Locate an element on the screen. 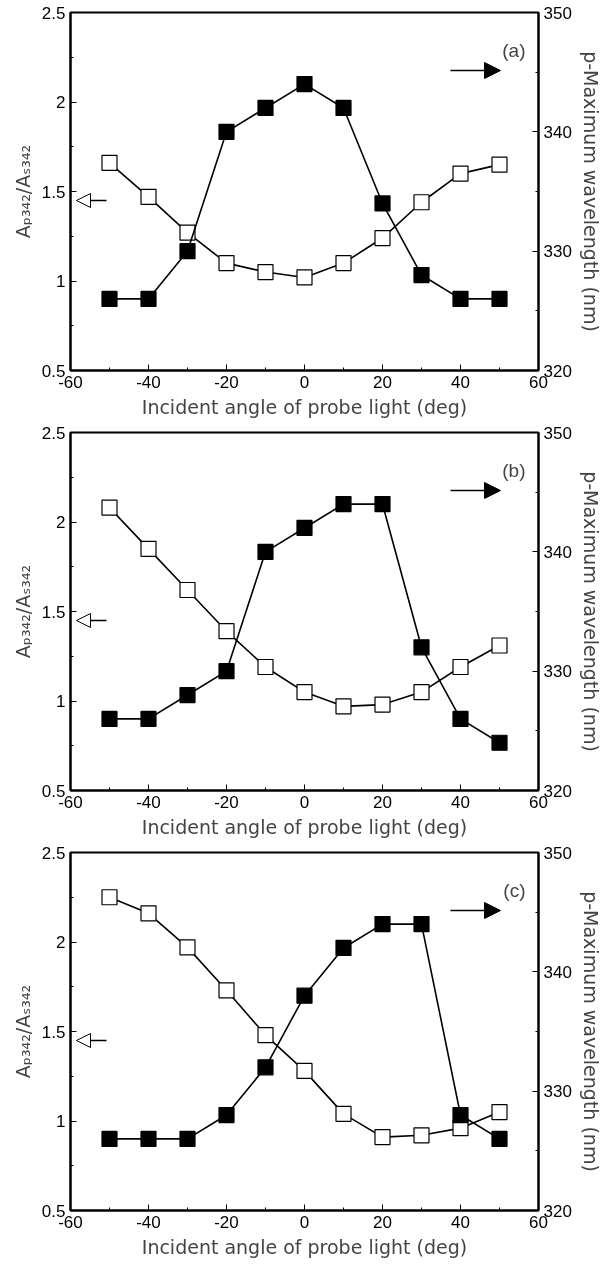 This screenshot has height=1279, width=608. annotation: (c) is located at coordinates (514, 890).